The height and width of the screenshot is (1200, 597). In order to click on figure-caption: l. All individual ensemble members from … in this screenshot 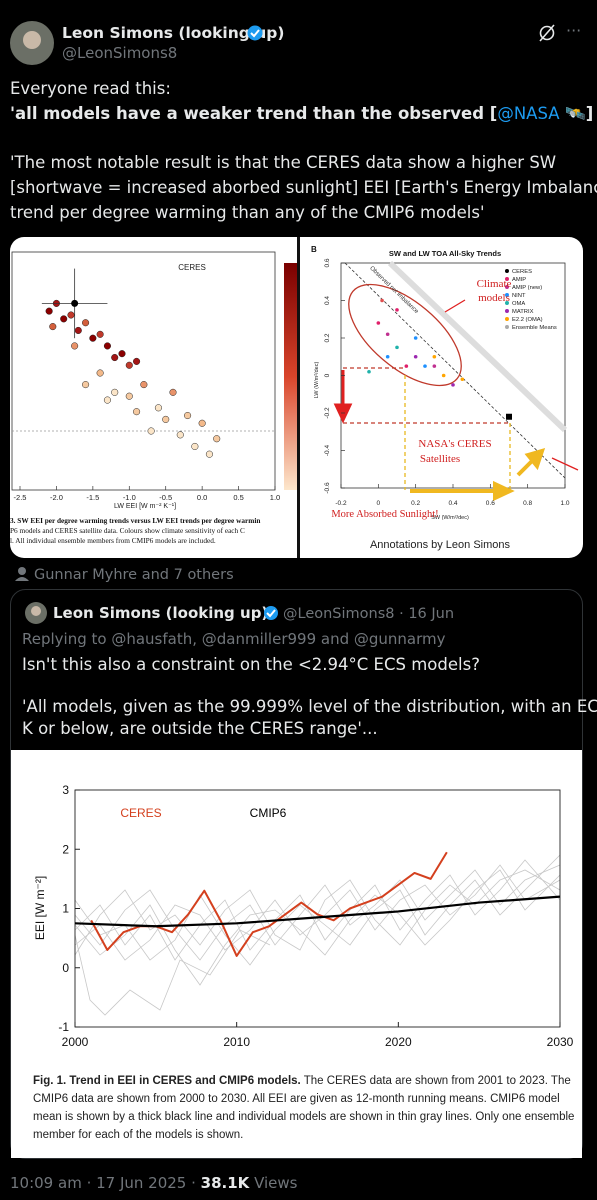, I will do `click(113, 540)`.